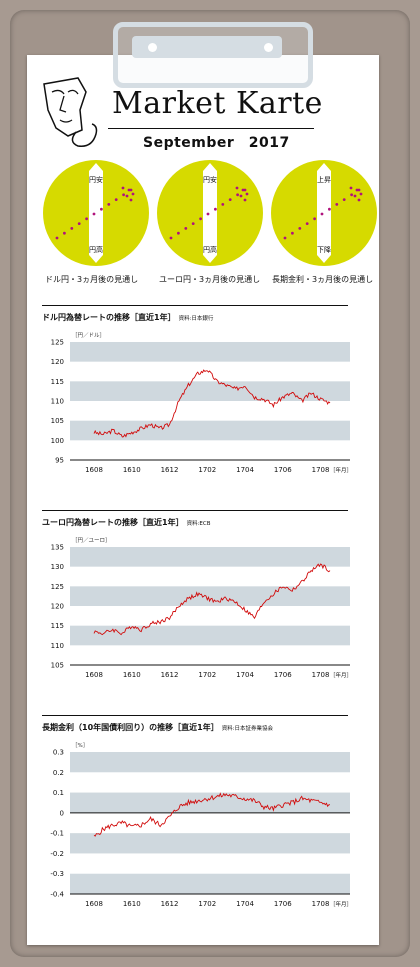 The height and width of the screenshot is (967, 420). Describe the element at coordinates (58, 793) in the screenshot. I see `y-tick-label: 0.1` at that location.